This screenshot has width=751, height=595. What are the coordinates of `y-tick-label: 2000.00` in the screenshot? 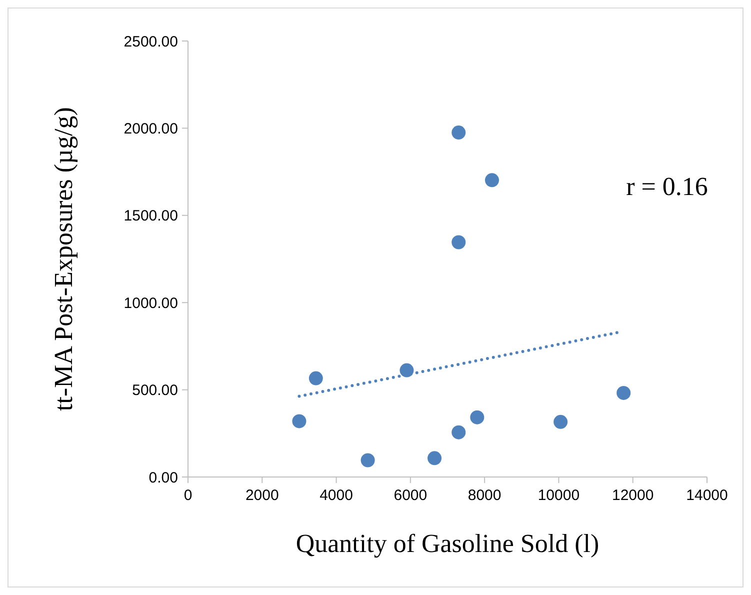 It's located at (151, 129).